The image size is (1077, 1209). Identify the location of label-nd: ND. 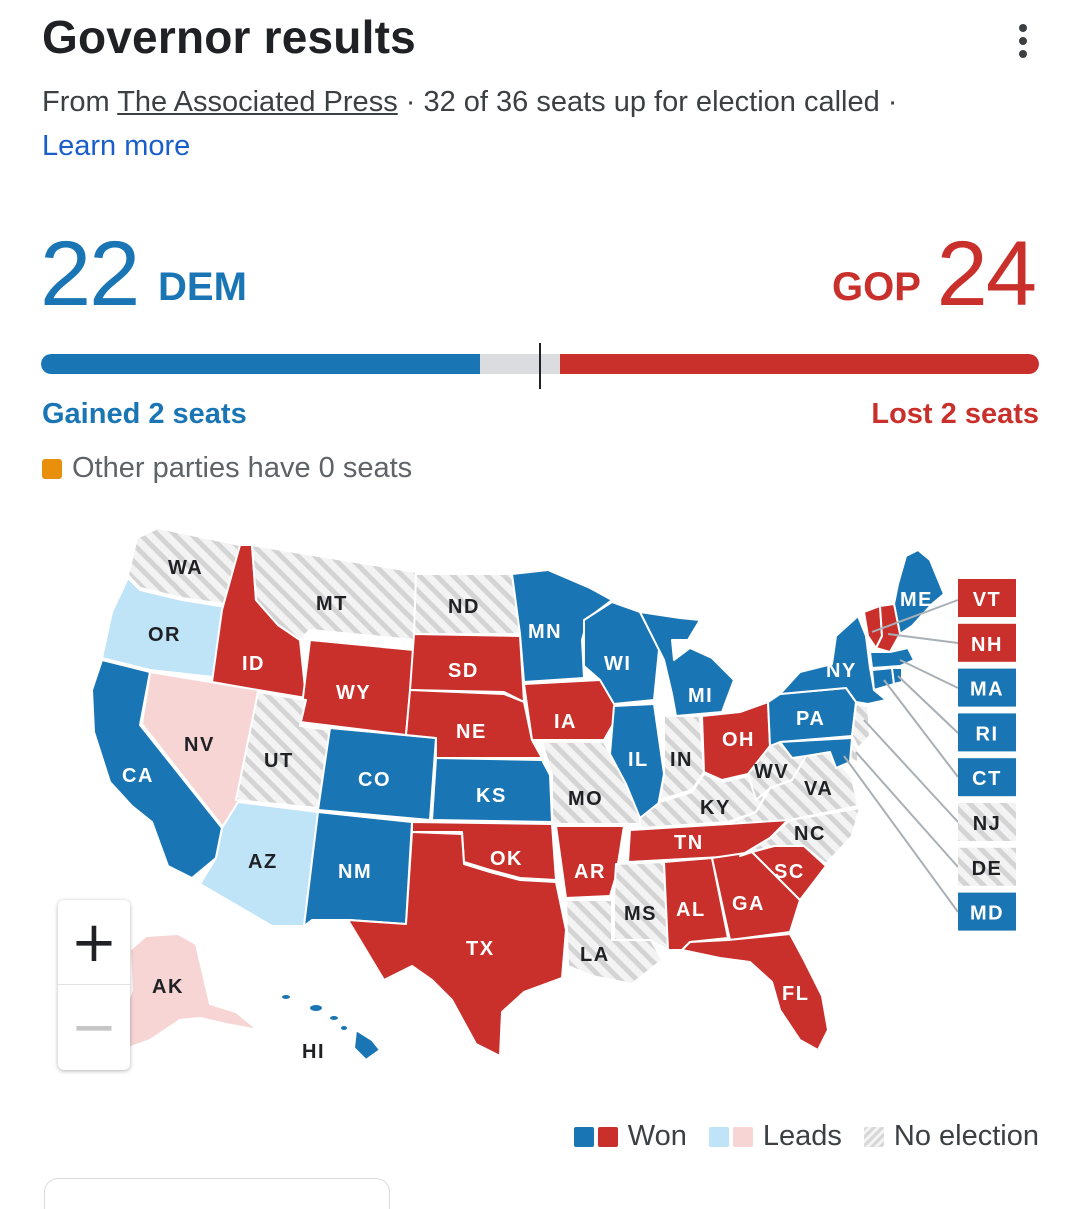
(464, 607).